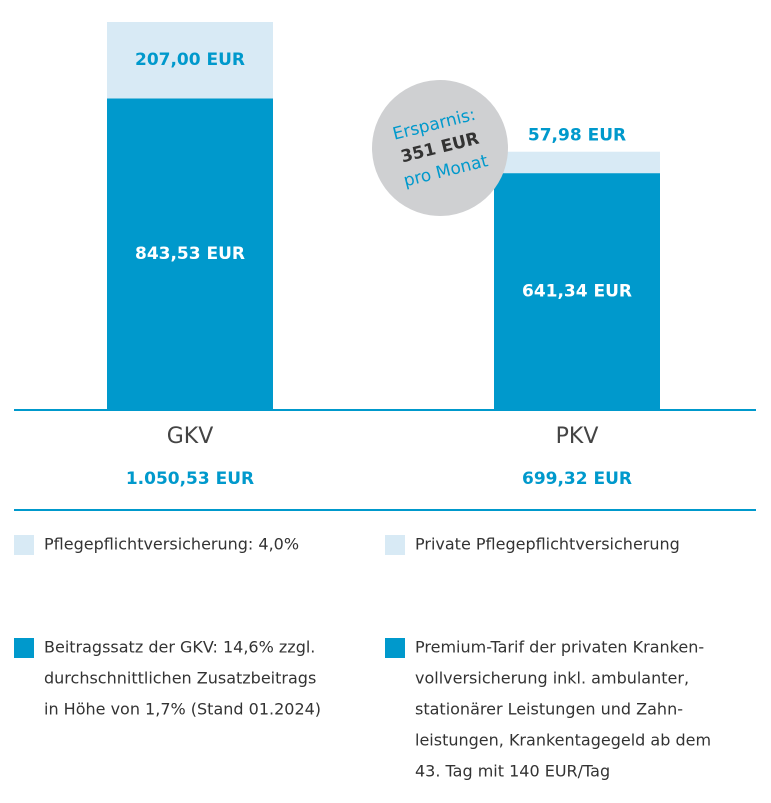 This screenshot has width=771, height=803. I want to click on value-label: 57,98 EUR, so click(577, 136).